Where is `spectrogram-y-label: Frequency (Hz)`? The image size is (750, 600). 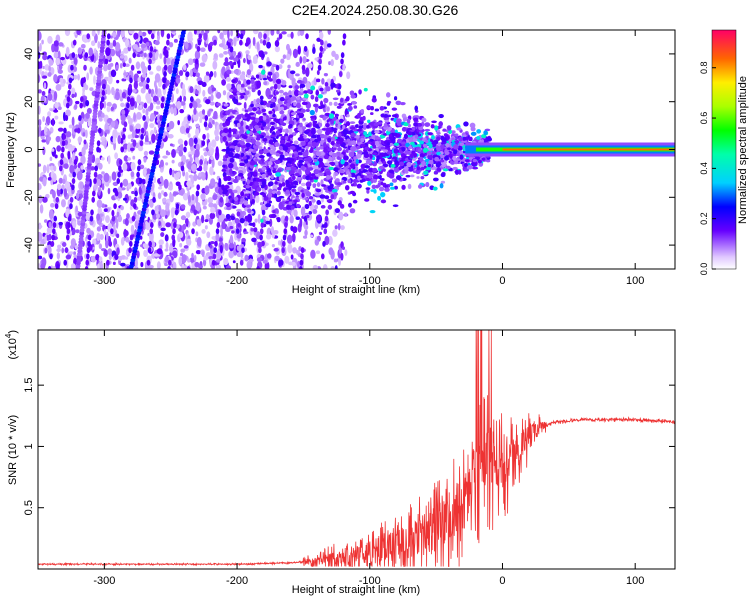 spectrogram-y-label: Frequency (Hz) is located at coordinates (11, 150).